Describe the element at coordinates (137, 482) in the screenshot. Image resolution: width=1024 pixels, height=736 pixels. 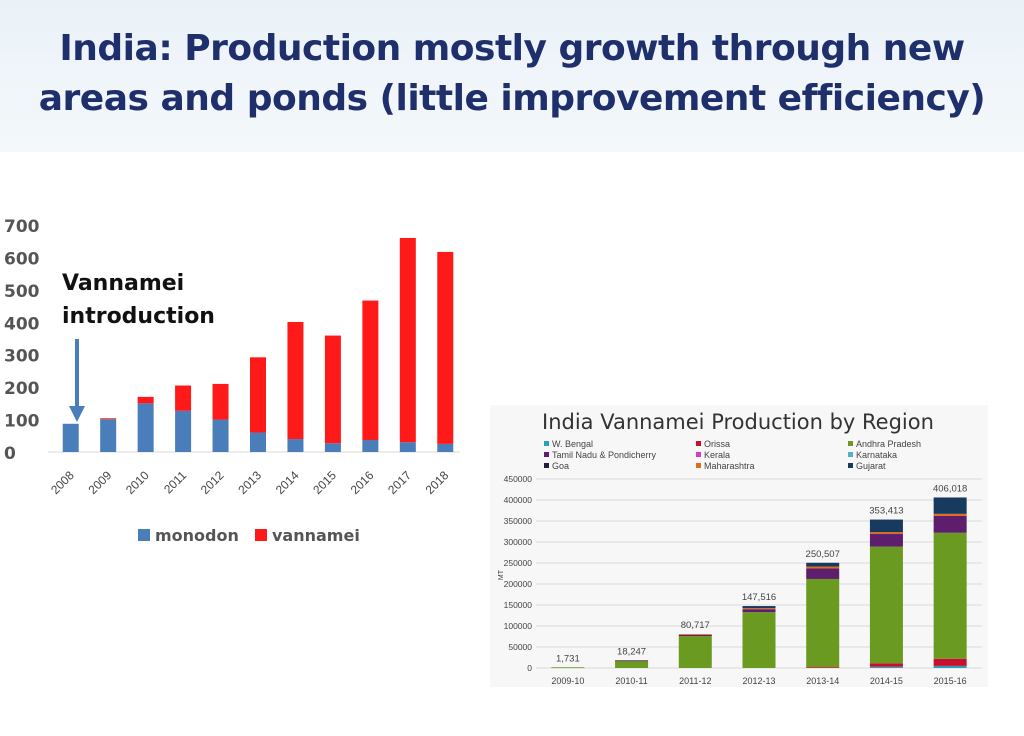
I see `x-tick-label: 2010` at that location.